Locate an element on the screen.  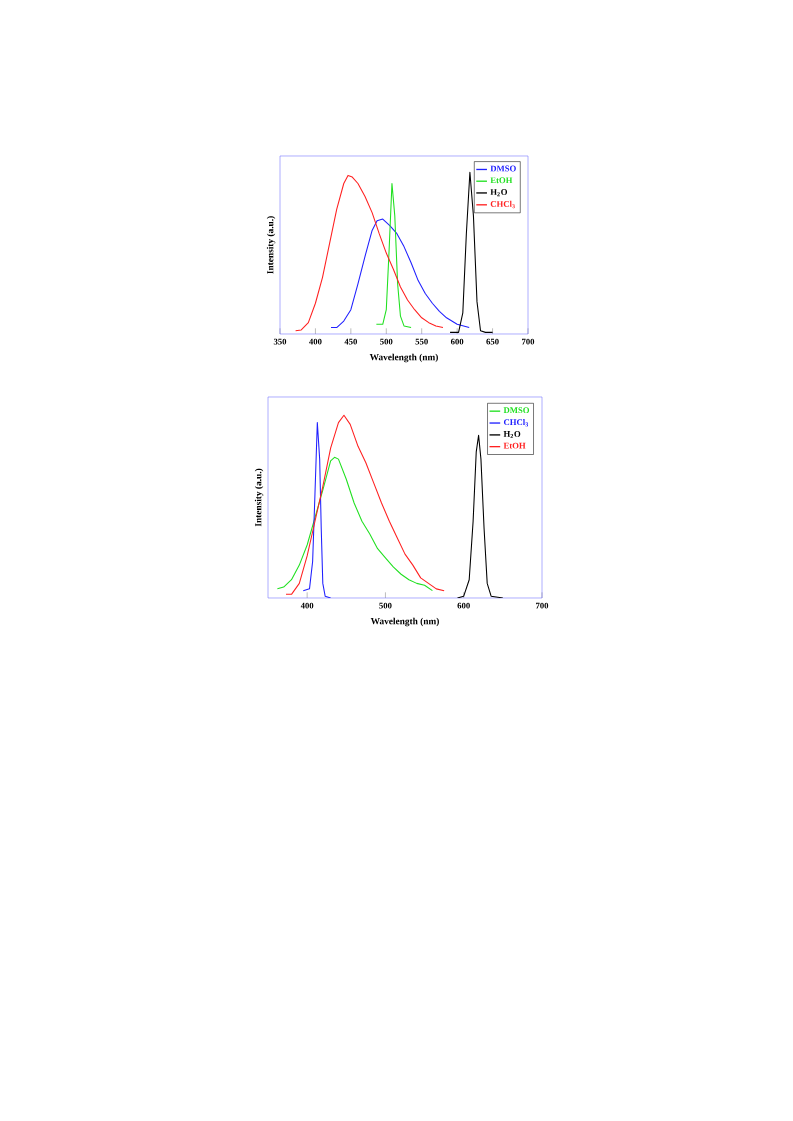
x-tick-label: 550 is located at coordinates (421, 341).